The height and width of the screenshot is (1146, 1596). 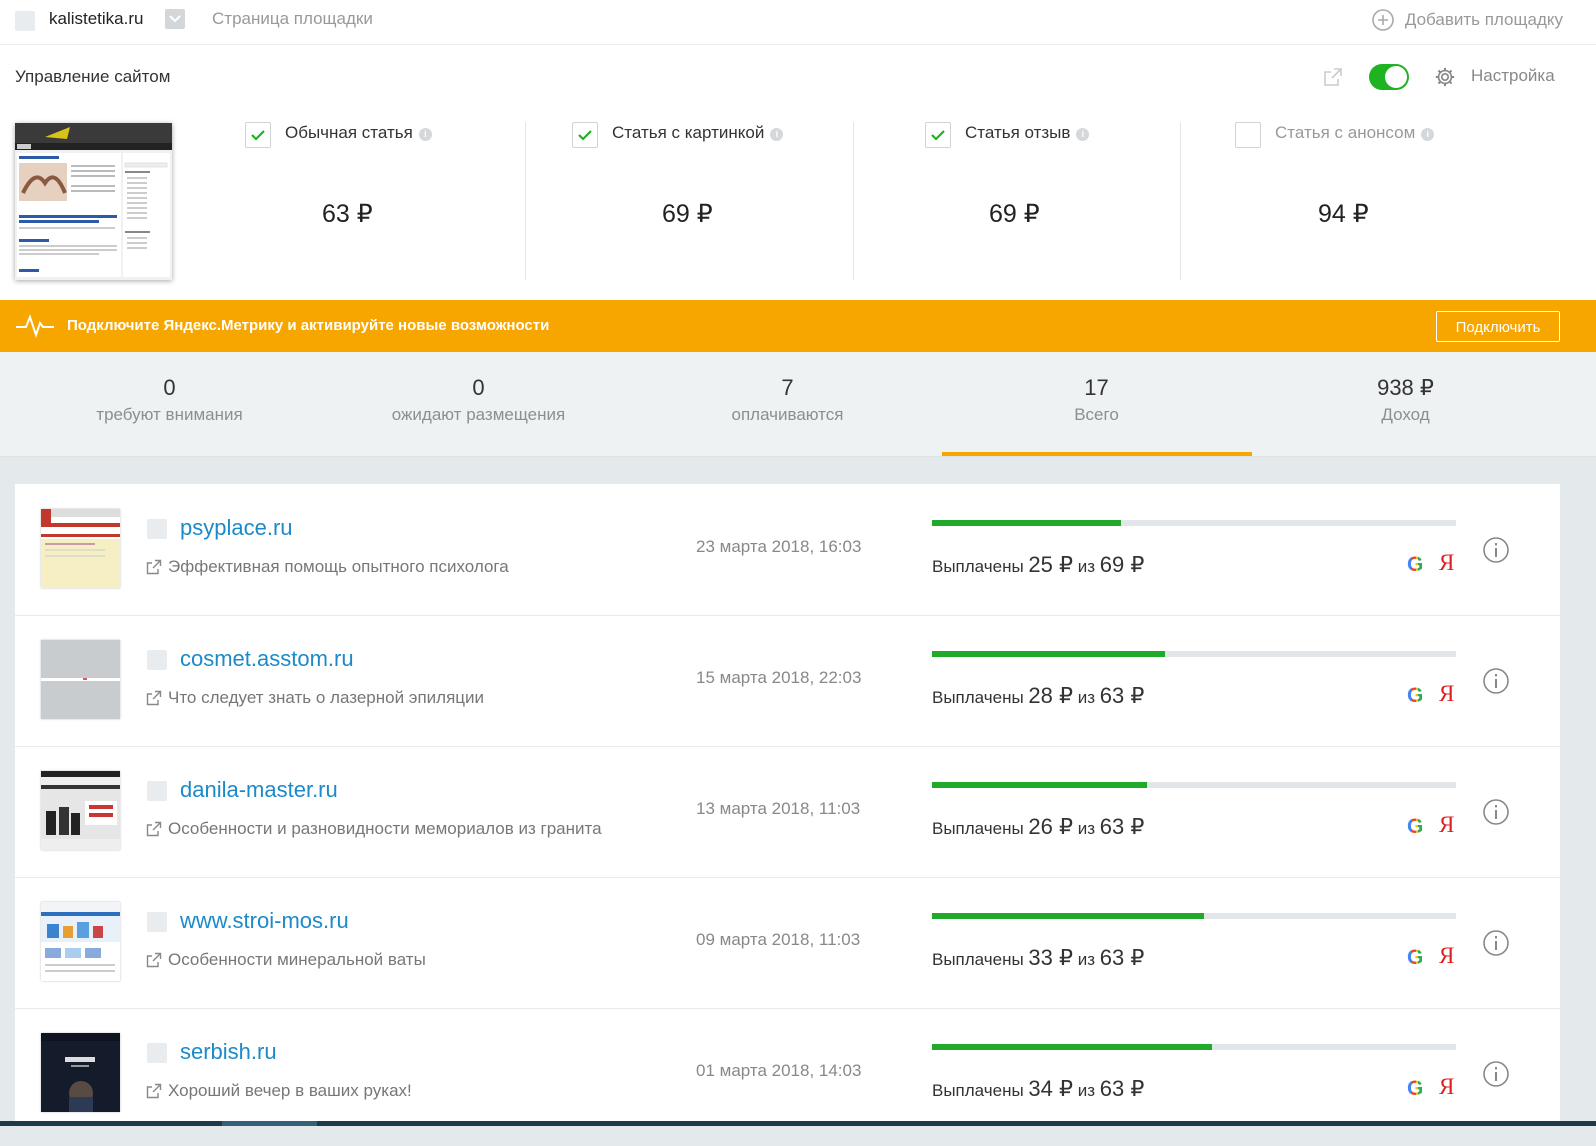 I want to click on payment-status: Выплачены 28 ₽ из 63 ₽, so click(x=1038, y=696).